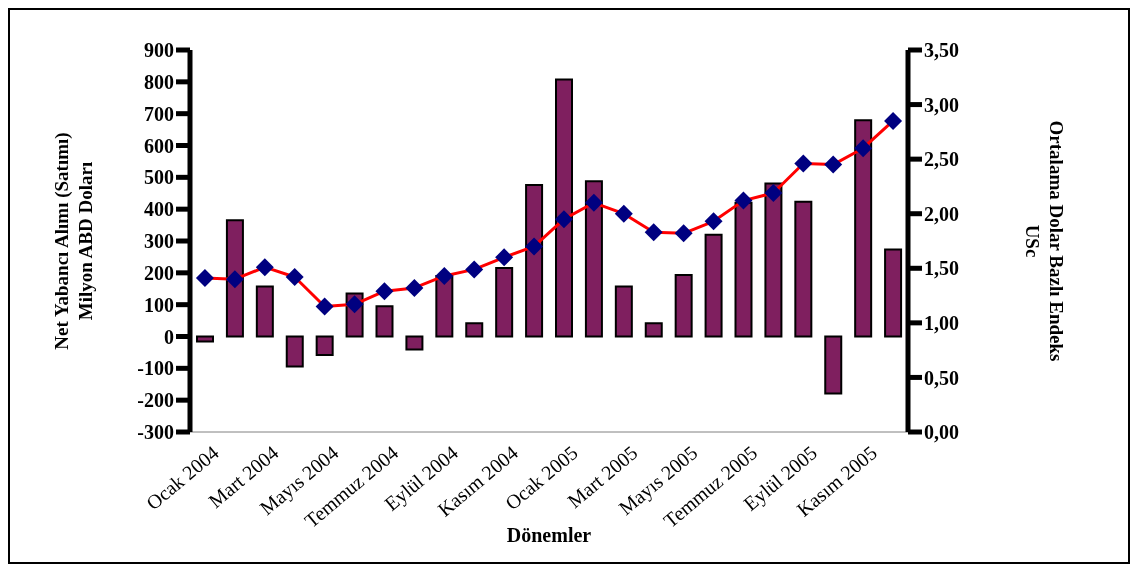 This screenshot has height=568, width=1134. I want to click on y2-tick-label: 3,00, so click(941, 104).